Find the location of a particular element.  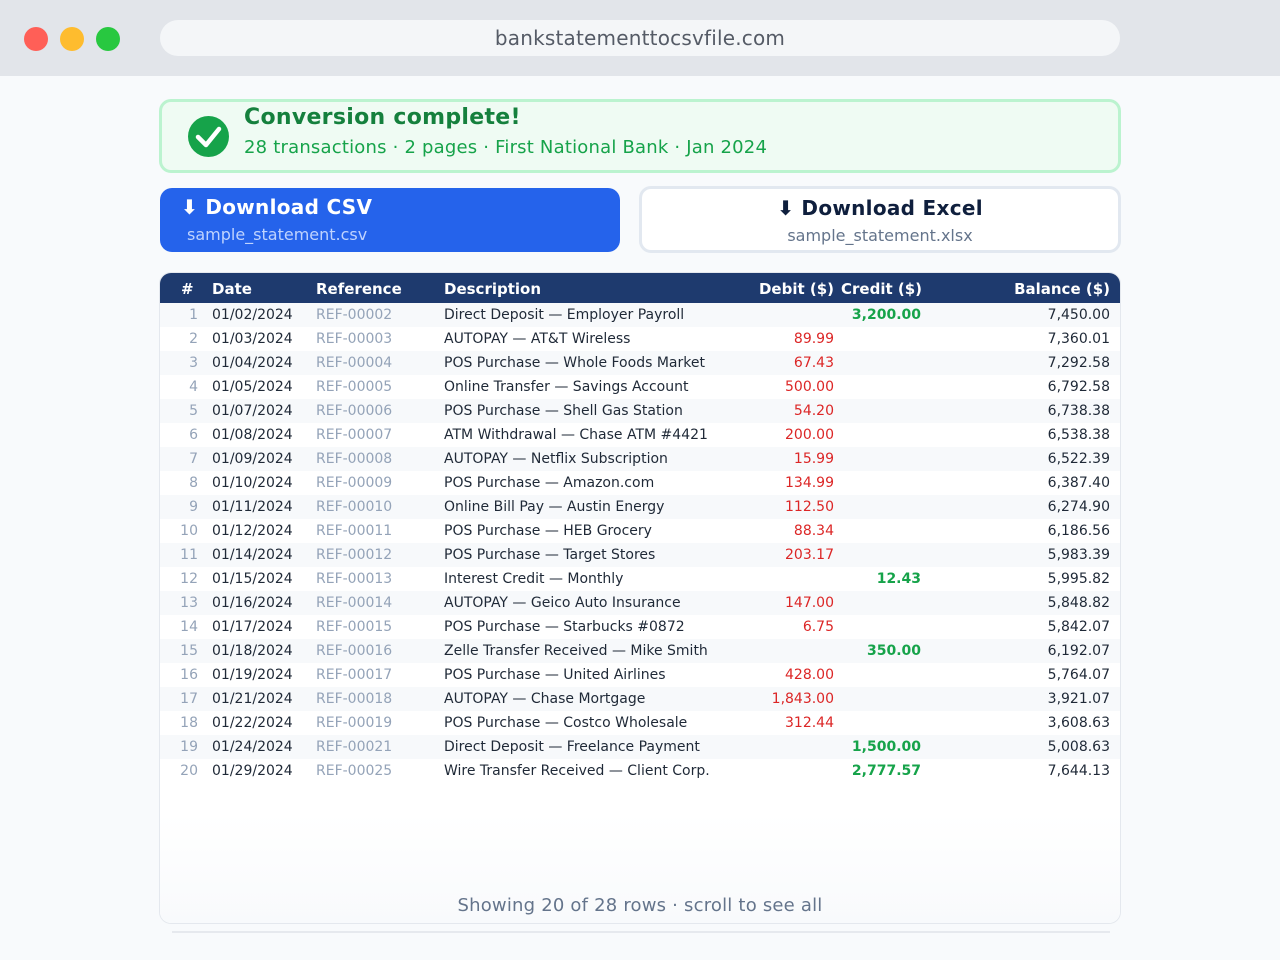

row-debit: 6.75 is located at coordinates (818, 627).